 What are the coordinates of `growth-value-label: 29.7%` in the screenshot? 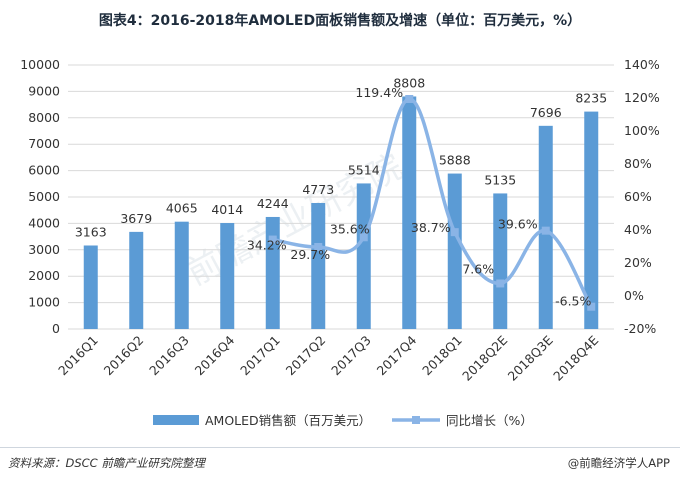 It's located at (310, 254).